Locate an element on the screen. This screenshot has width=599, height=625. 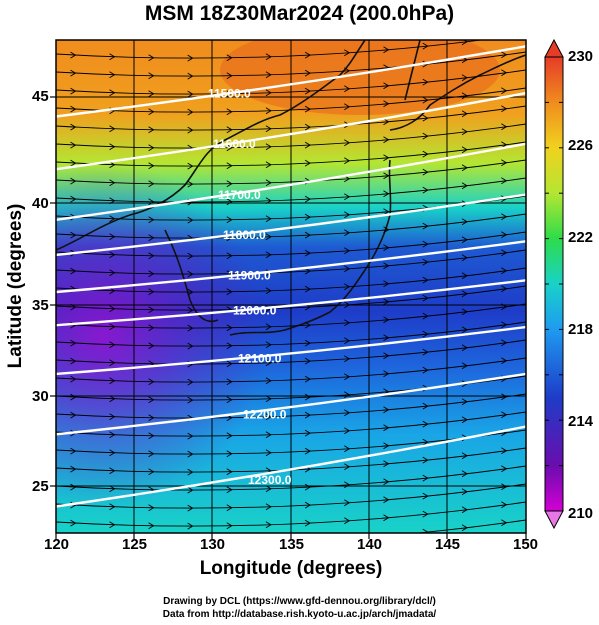
x-tick-label: 125 is located at coordinates (135, 544).